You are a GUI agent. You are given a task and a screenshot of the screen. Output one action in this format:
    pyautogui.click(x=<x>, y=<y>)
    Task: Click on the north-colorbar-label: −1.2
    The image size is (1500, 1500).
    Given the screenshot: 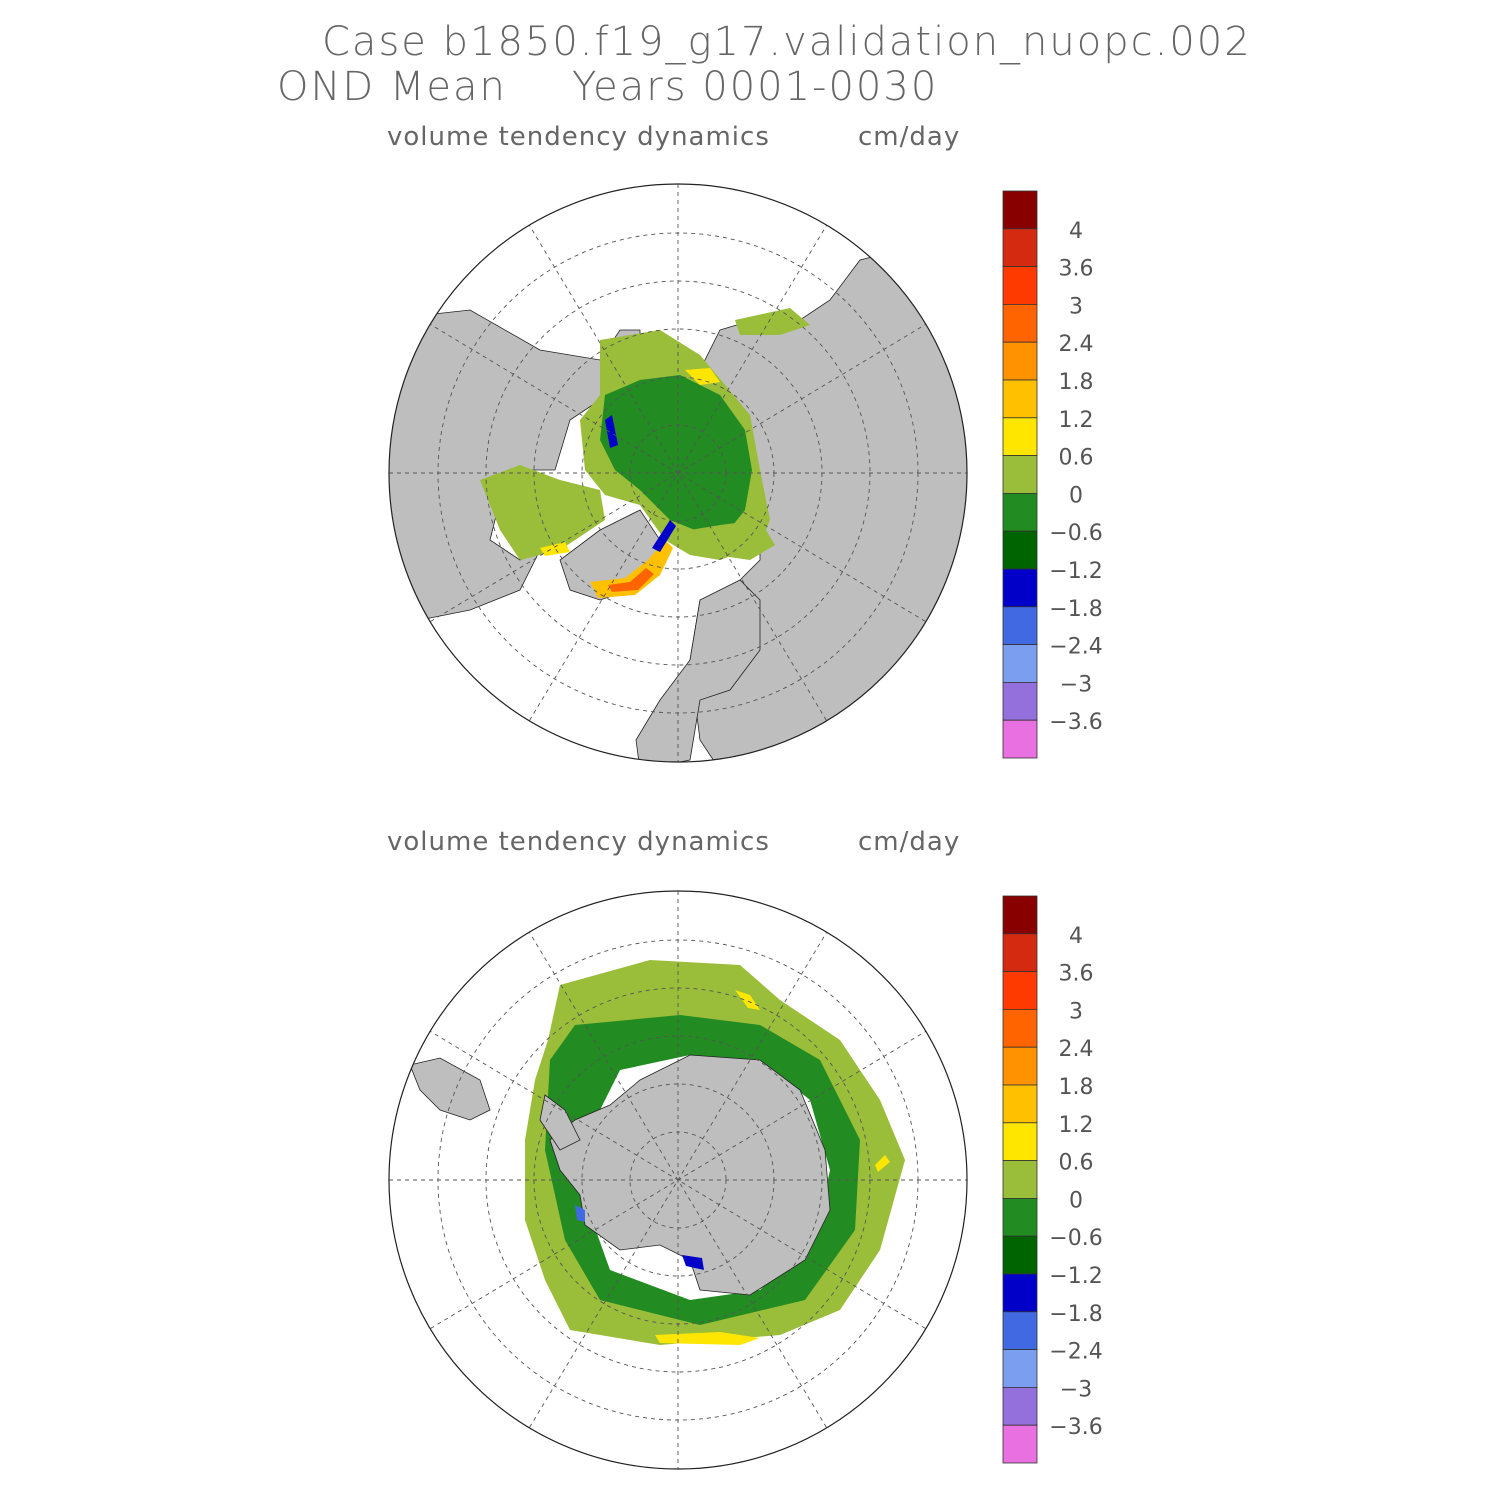 What is the action you would take?
    pyautogui.click(x=1075, y=571)
    